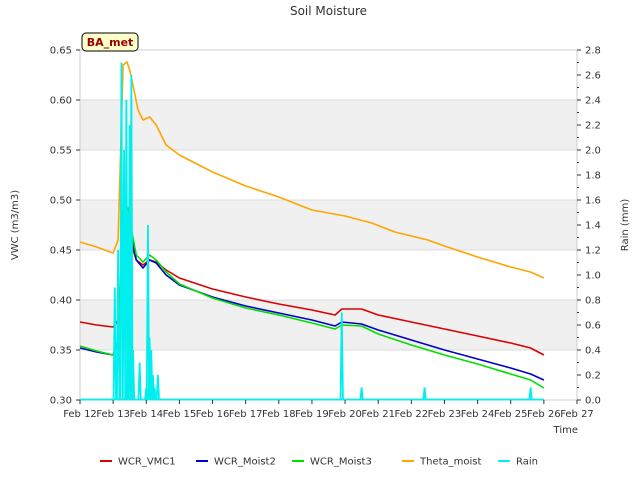  What do you see at coordinates (593, 351) in the screenshot?
I see `y-right-tick-label: 0.4` at bounding box center [593, 351].